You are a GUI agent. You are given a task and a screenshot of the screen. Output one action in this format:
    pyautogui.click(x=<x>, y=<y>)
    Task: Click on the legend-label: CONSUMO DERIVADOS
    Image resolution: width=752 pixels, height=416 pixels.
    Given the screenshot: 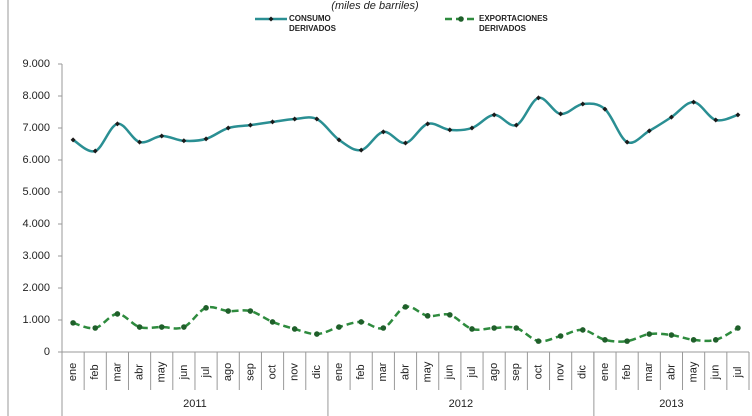 What is the action you would take?
    pyautogui.click(x=313, y=23)
    